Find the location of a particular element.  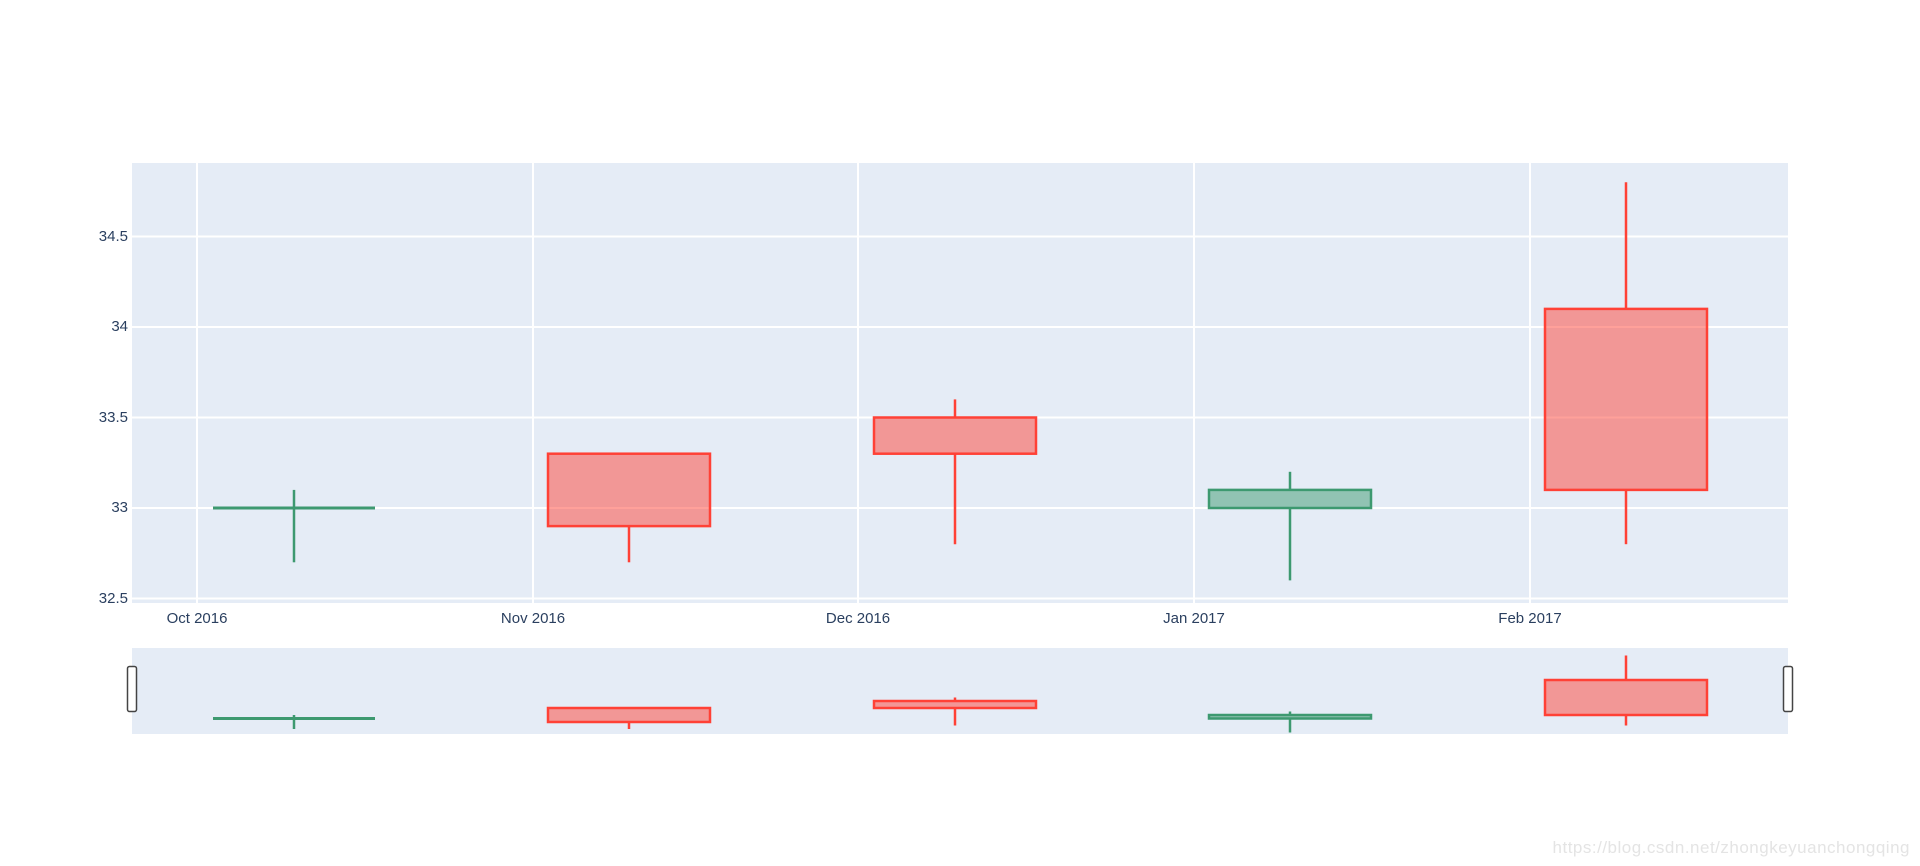

main-candlestick-nov-2016 is located at coordinates (629, 507).